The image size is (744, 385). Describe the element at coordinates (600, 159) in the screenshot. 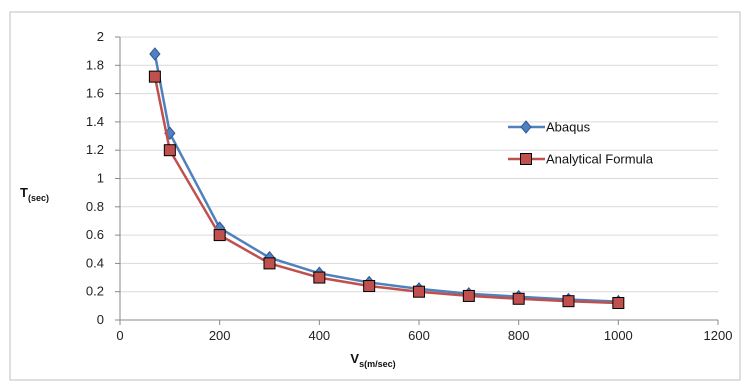

I see `legend-label: Analytical Formula` at that location.